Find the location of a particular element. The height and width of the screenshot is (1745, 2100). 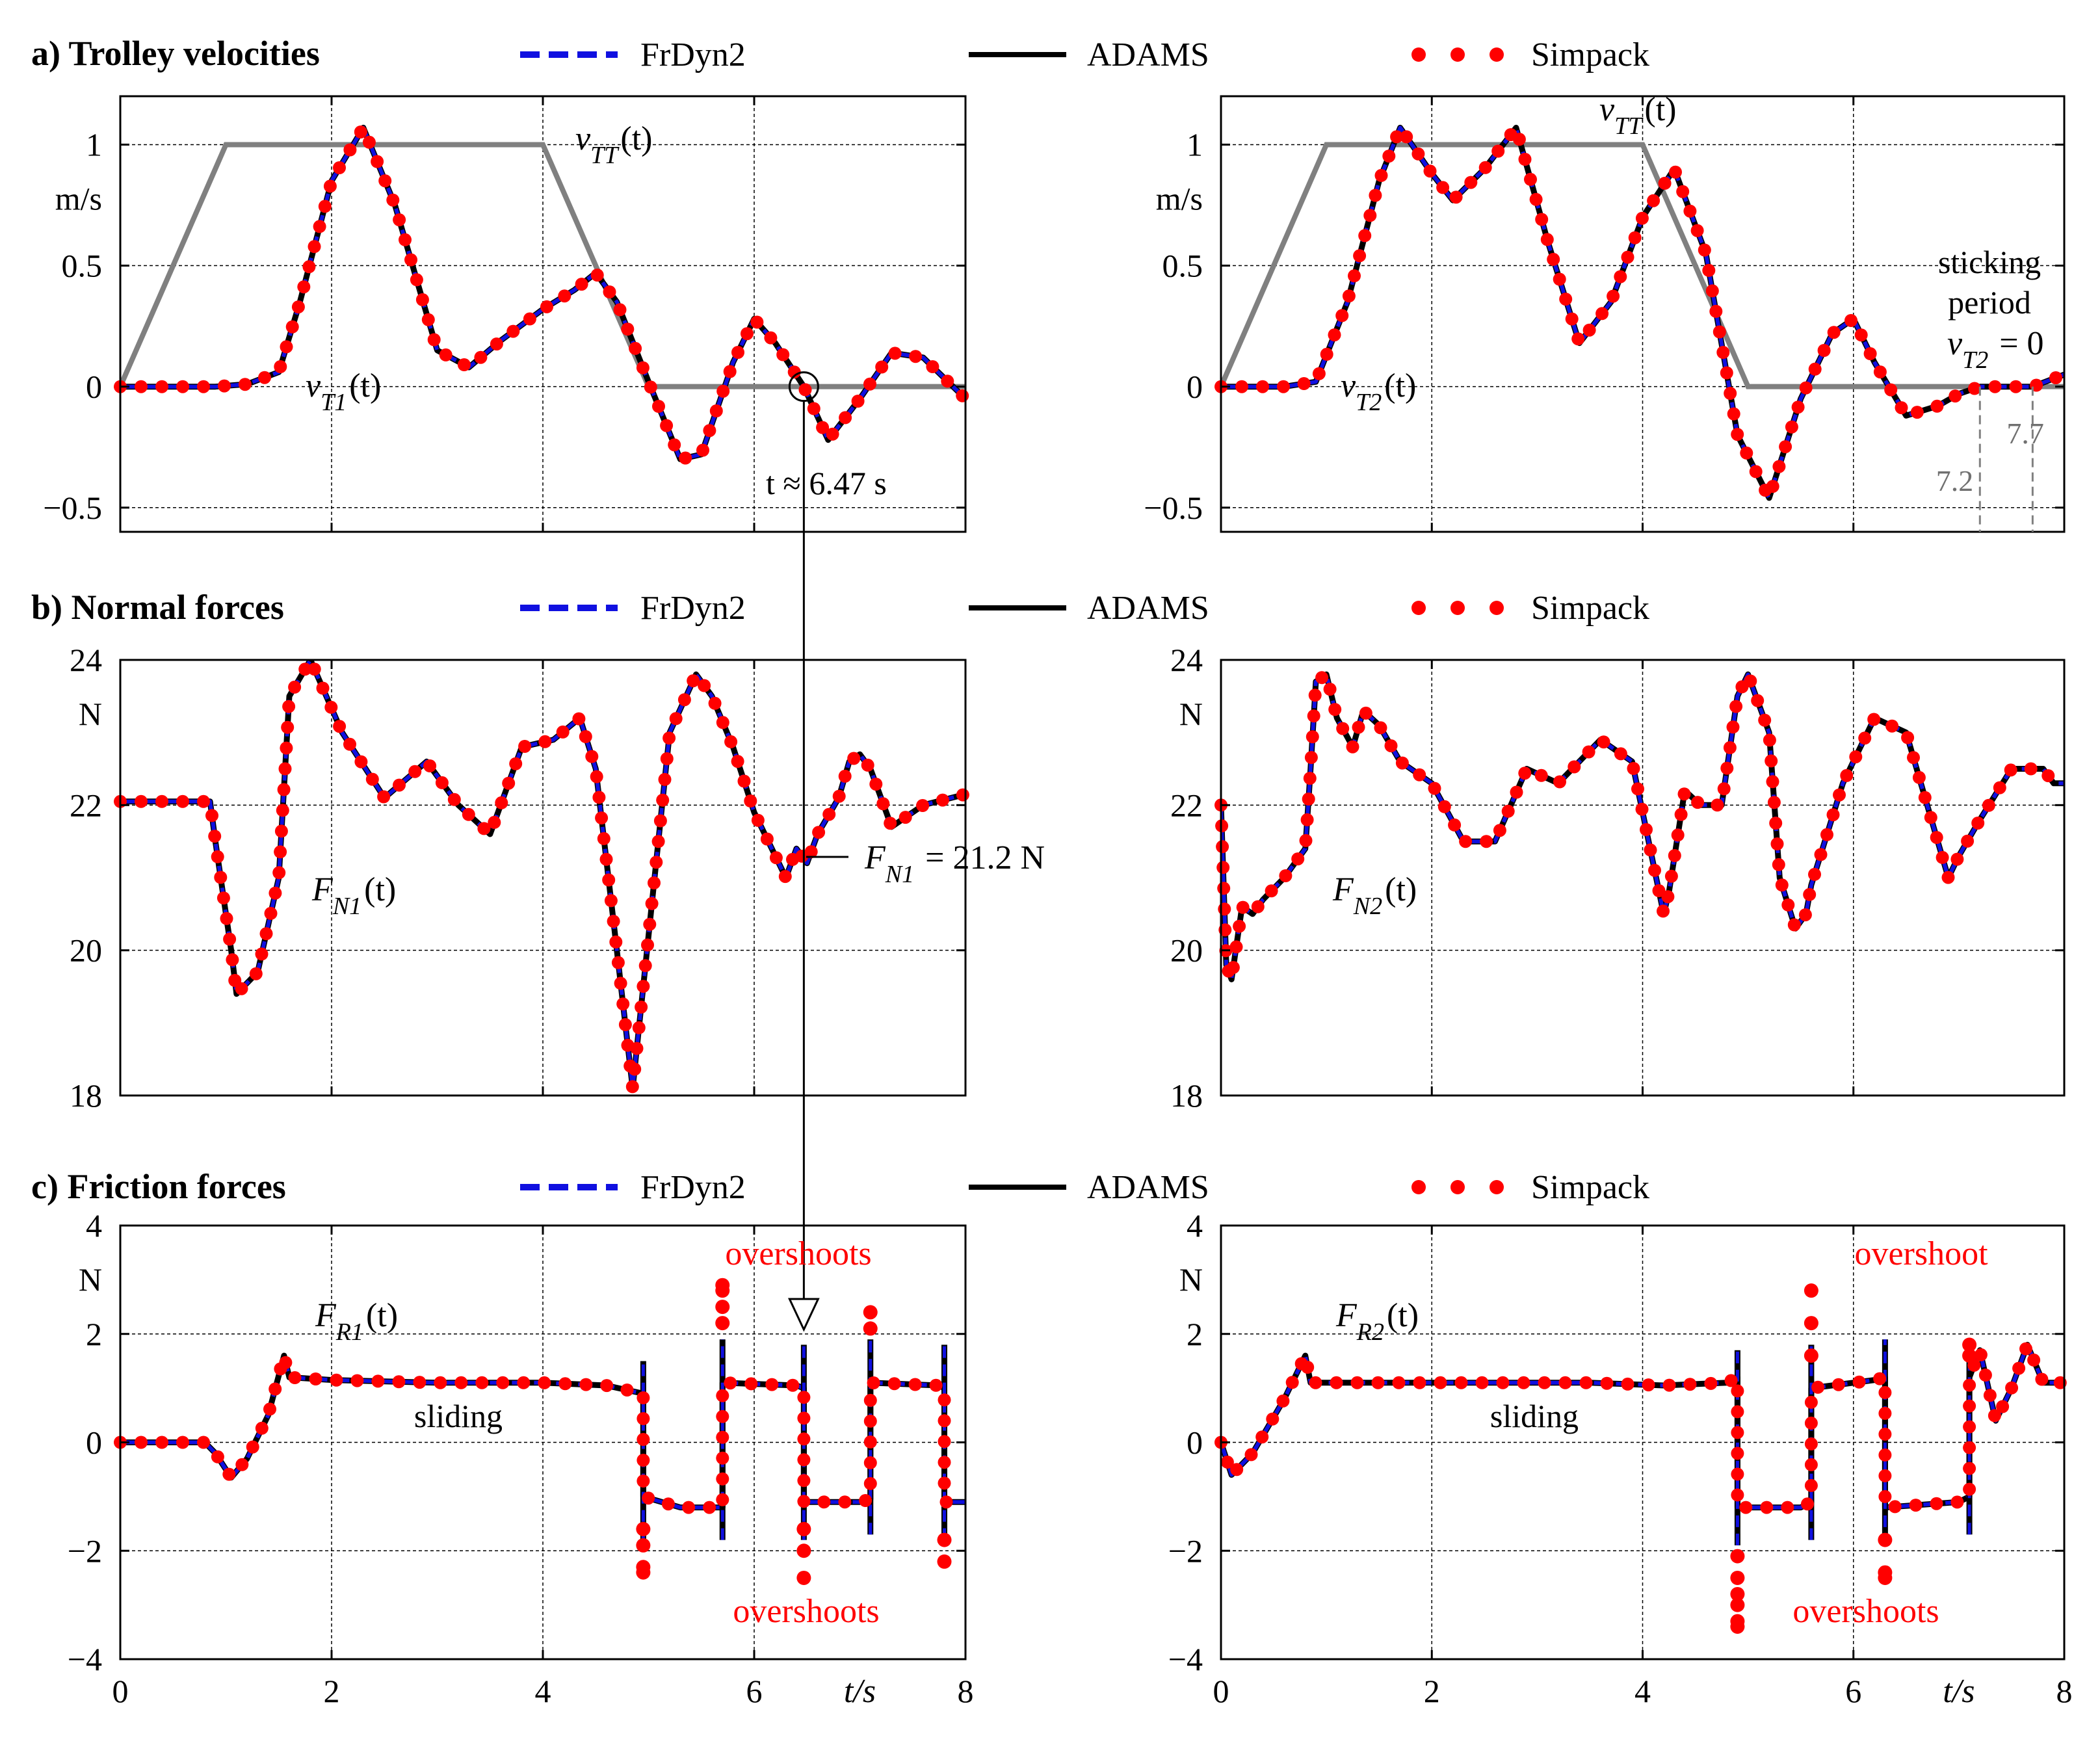

axis-ticks: 18 20 22 24 is located at coordinates (1618, 878).